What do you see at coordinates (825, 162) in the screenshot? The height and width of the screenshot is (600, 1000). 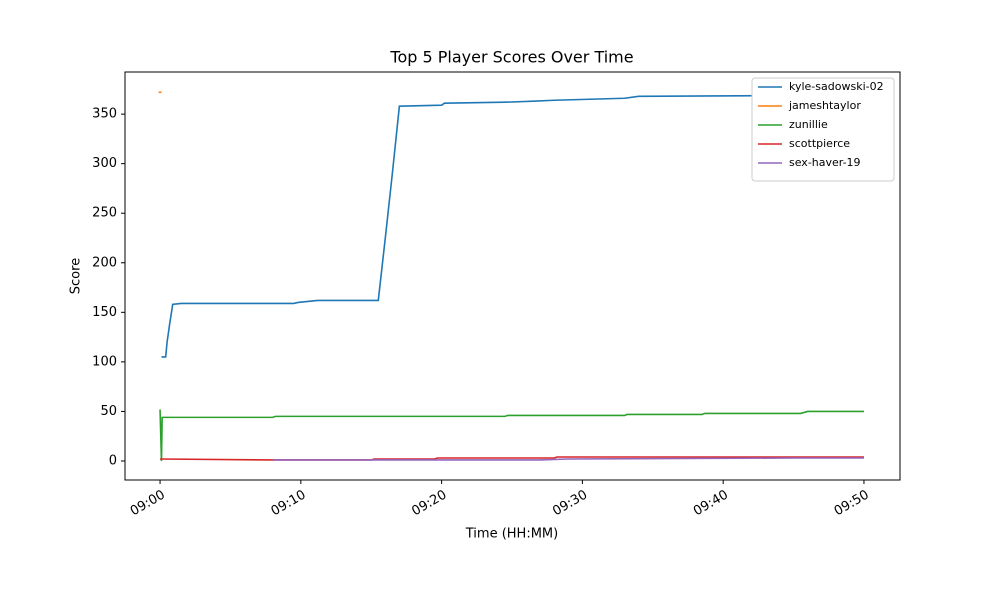 I see `legend-label: sex-haver-19` at bounding box center [825, 162].